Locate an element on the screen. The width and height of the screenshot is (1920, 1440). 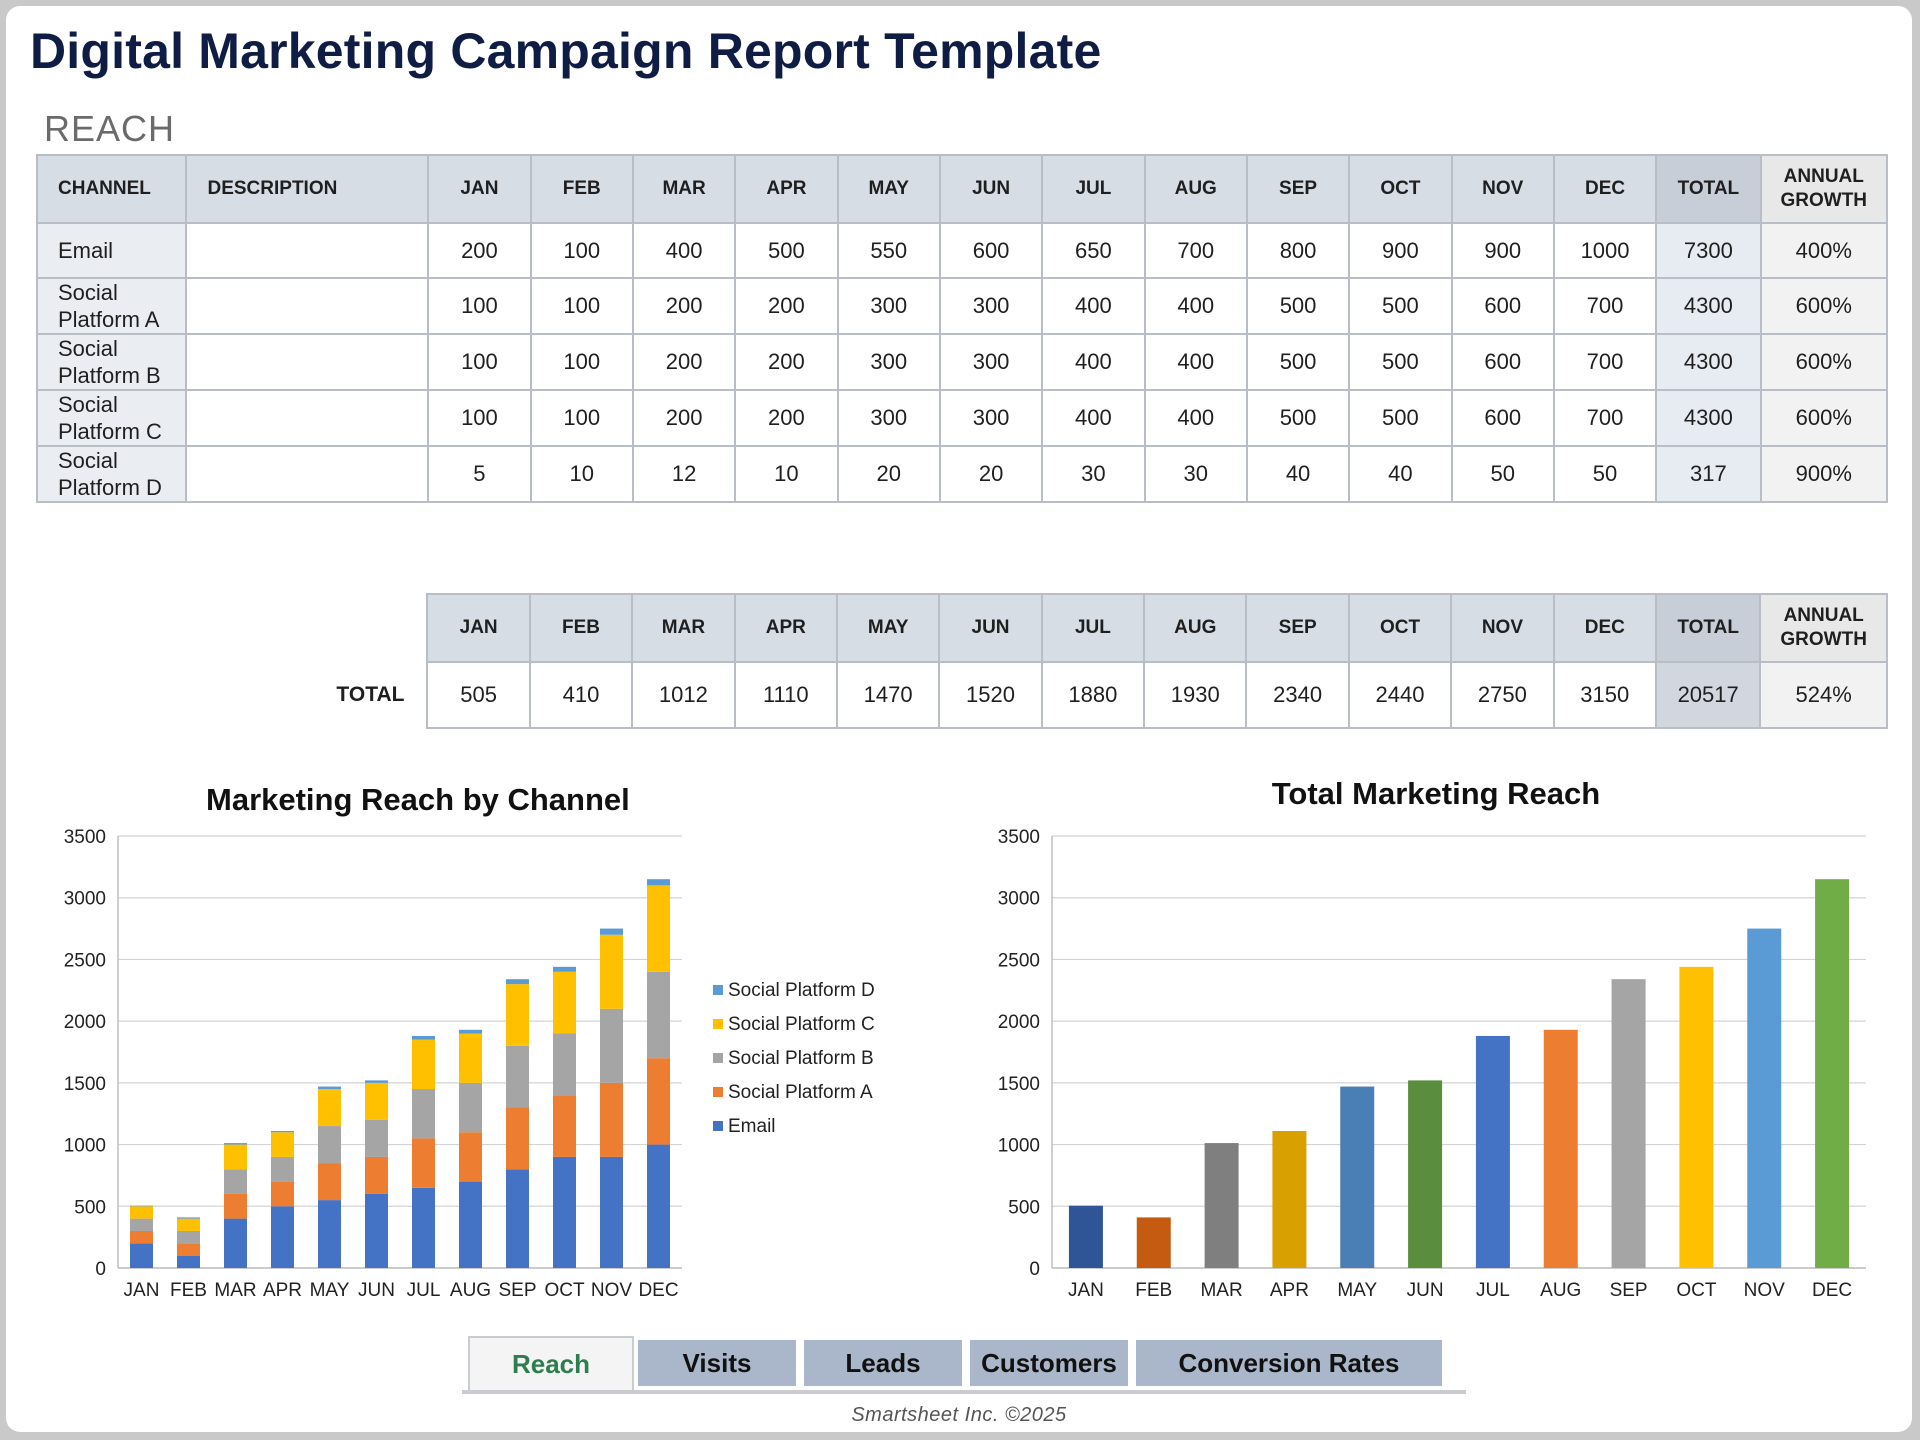
x-tick-label: MAY is located at coordinates (330, 1290).